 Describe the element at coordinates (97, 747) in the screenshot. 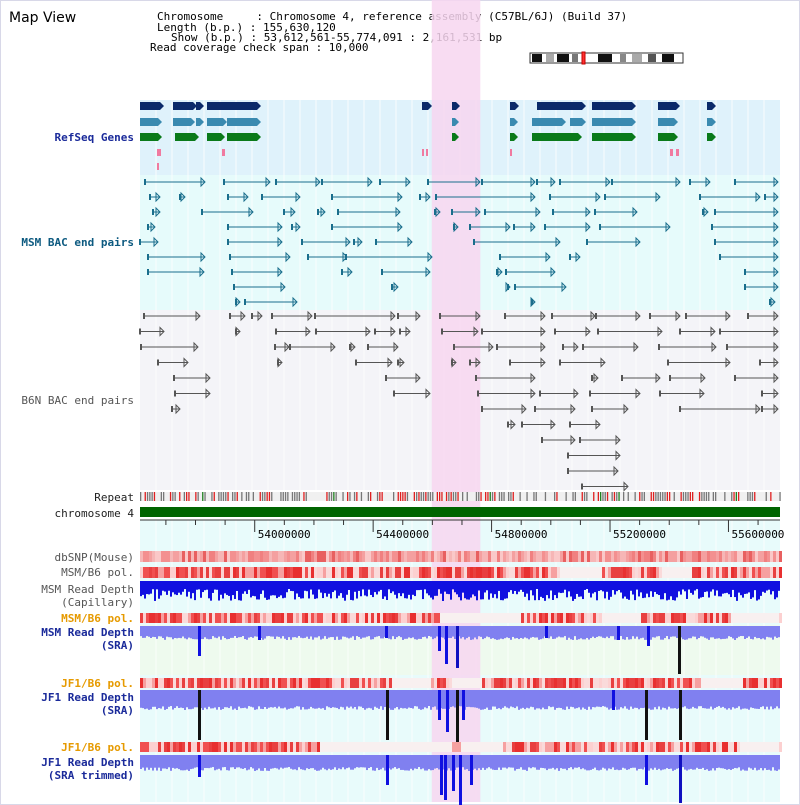

I see `track-label-jf1-b6-pol-2: JF1/B6 pol.` at that location.